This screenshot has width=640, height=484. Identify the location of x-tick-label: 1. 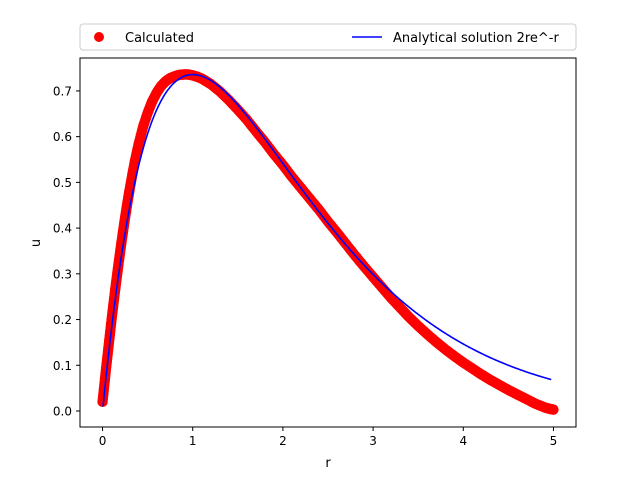
(193, 441).